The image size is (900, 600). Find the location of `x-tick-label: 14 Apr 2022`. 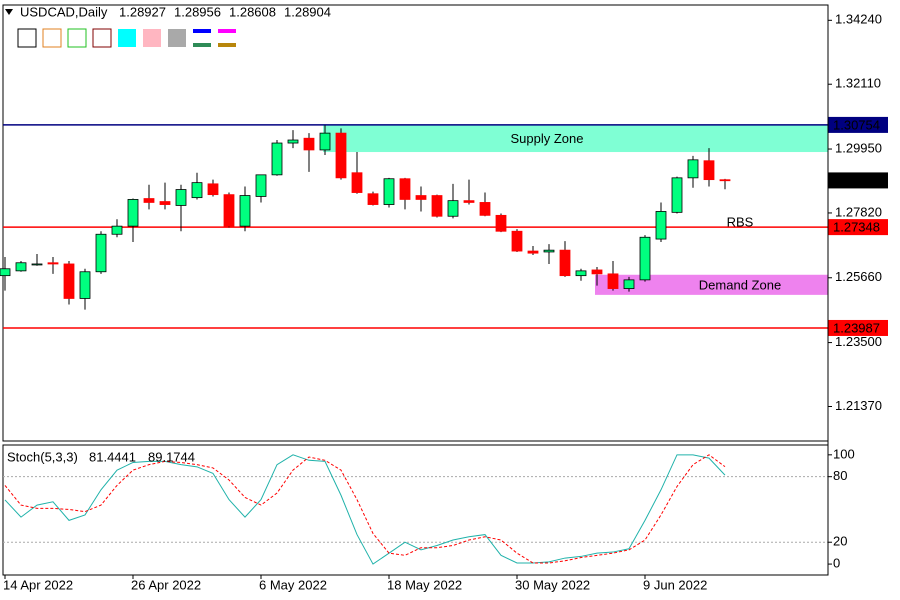

x-tick-label: 14 Apr 2022 is located at coordinates (38, 584).